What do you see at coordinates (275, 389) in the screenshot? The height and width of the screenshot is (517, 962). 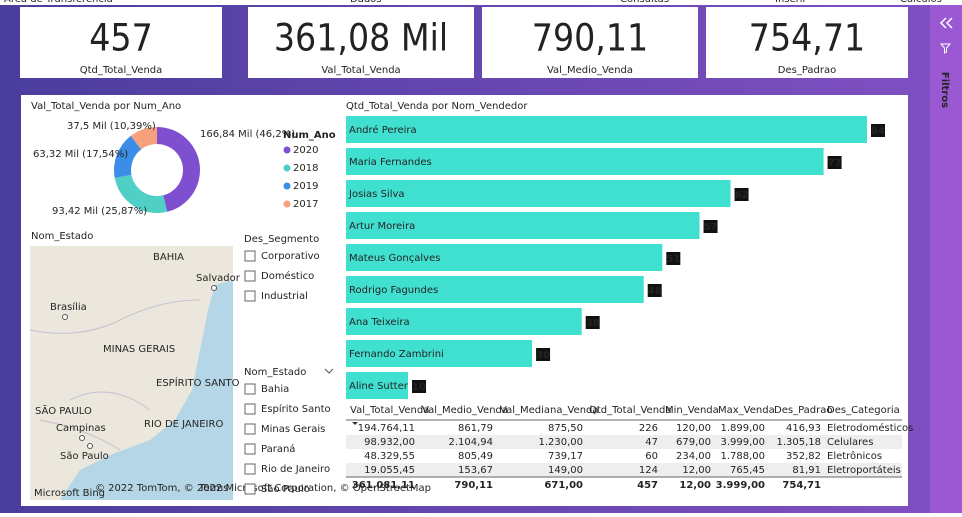 I see `slicer-item: Bahia` at bounding box center [275, 389].